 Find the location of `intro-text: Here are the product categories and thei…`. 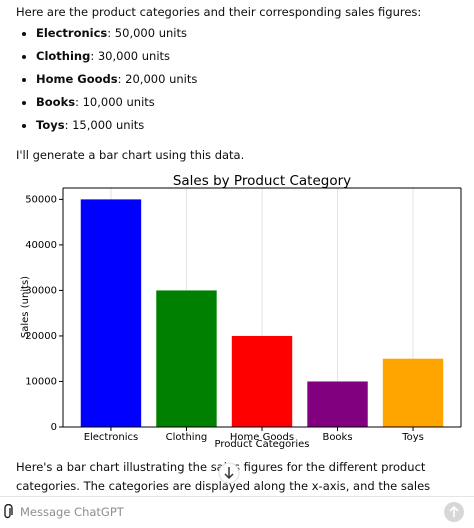

intro-text: Here are the product categories and thei… is located at coordinates (219, 12).